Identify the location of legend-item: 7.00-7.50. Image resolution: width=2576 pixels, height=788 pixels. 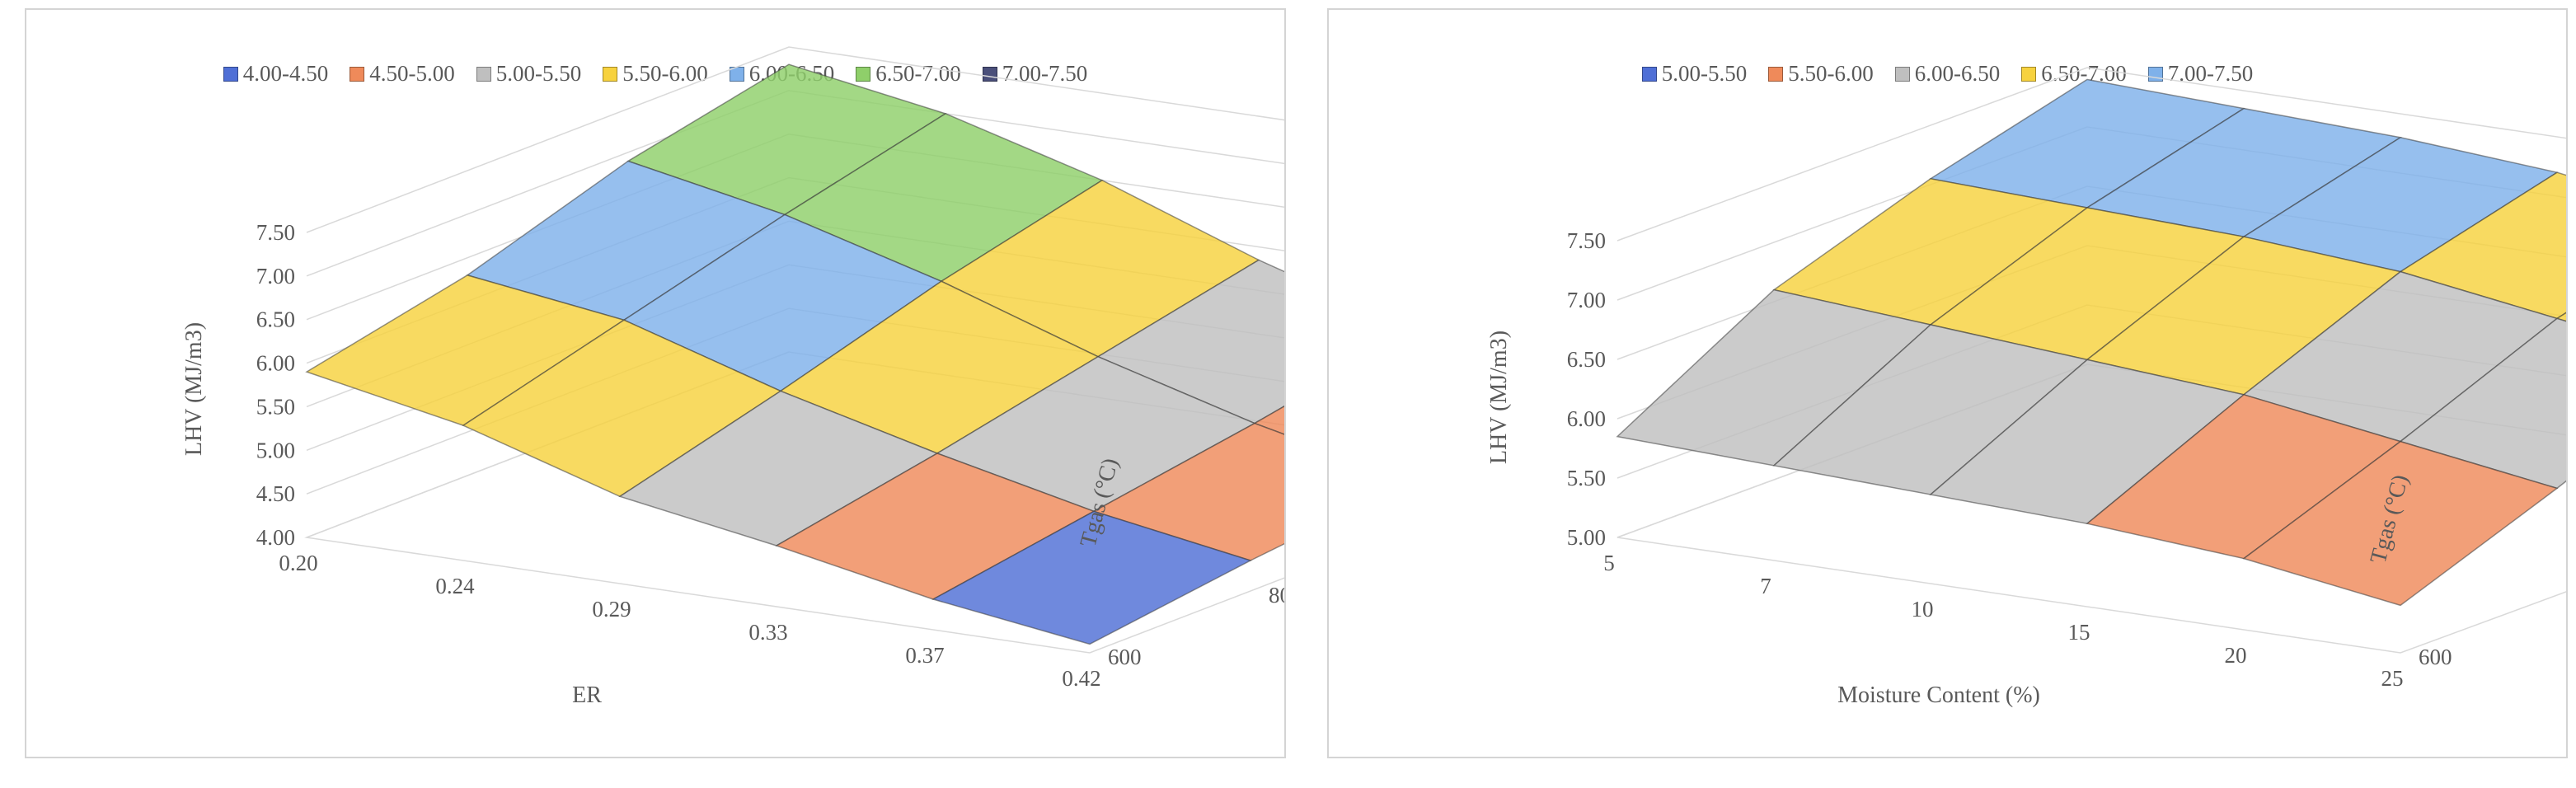
(1035, 74).